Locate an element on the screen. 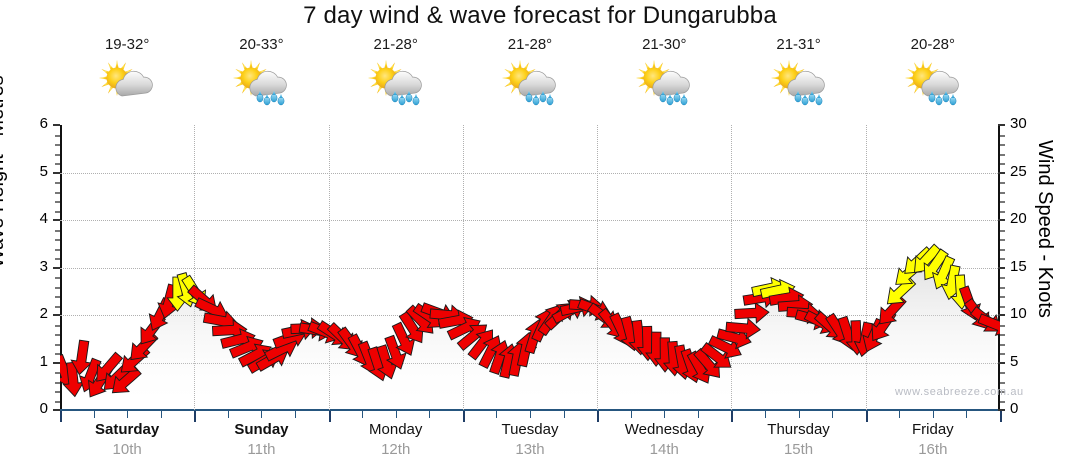 Image resolution: width=1080 pixels, height=475 pixels. y-label-left-0: 0 is located at coordinates (43, 408).